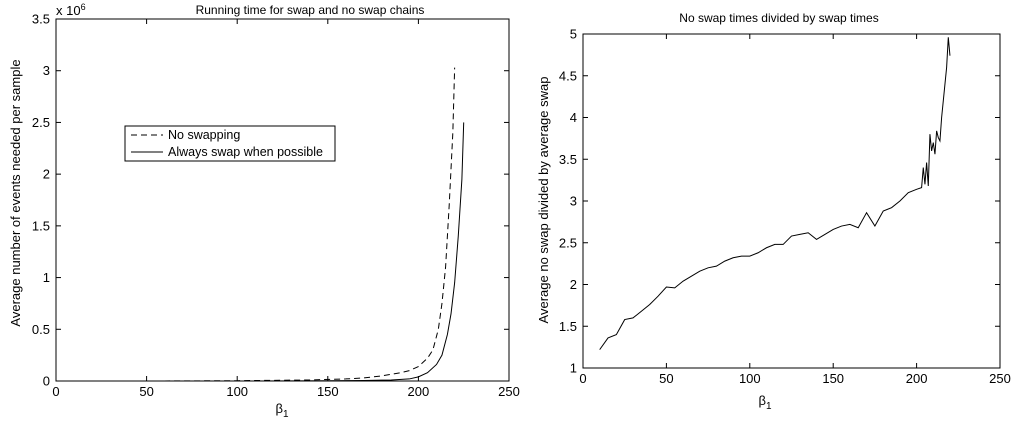  I want to click on chart-title-2: No swap times divided by swap times, so click(778, 18).